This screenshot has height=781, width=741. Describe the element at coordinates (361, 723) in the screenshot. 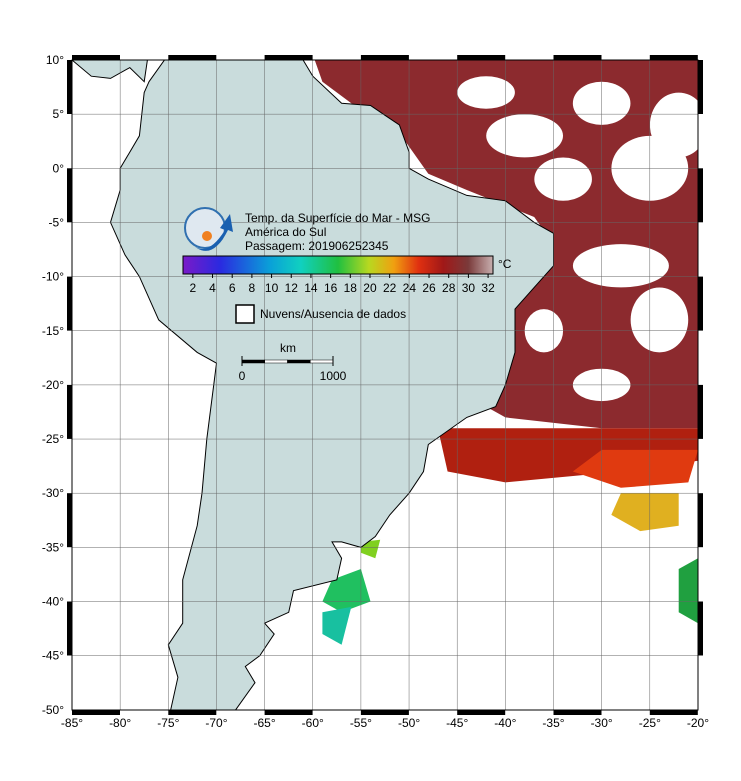

I see `lon-label: -55°` at that location.